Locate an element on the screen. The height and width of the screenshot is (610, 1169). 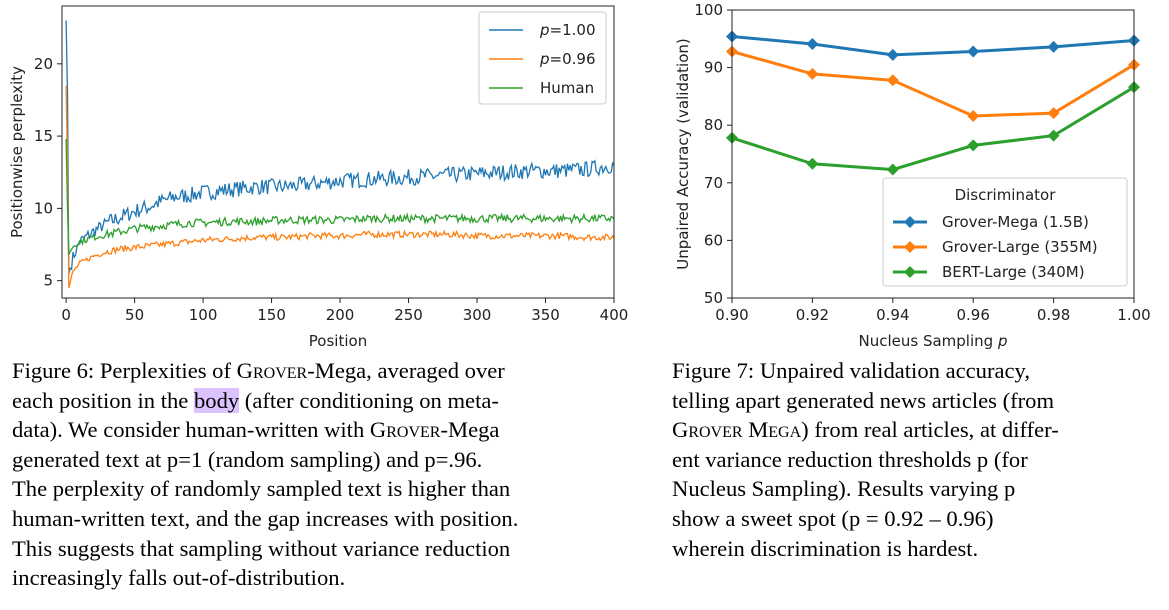
x-tick-label: 0.94 is located at coordinates (892, 315).